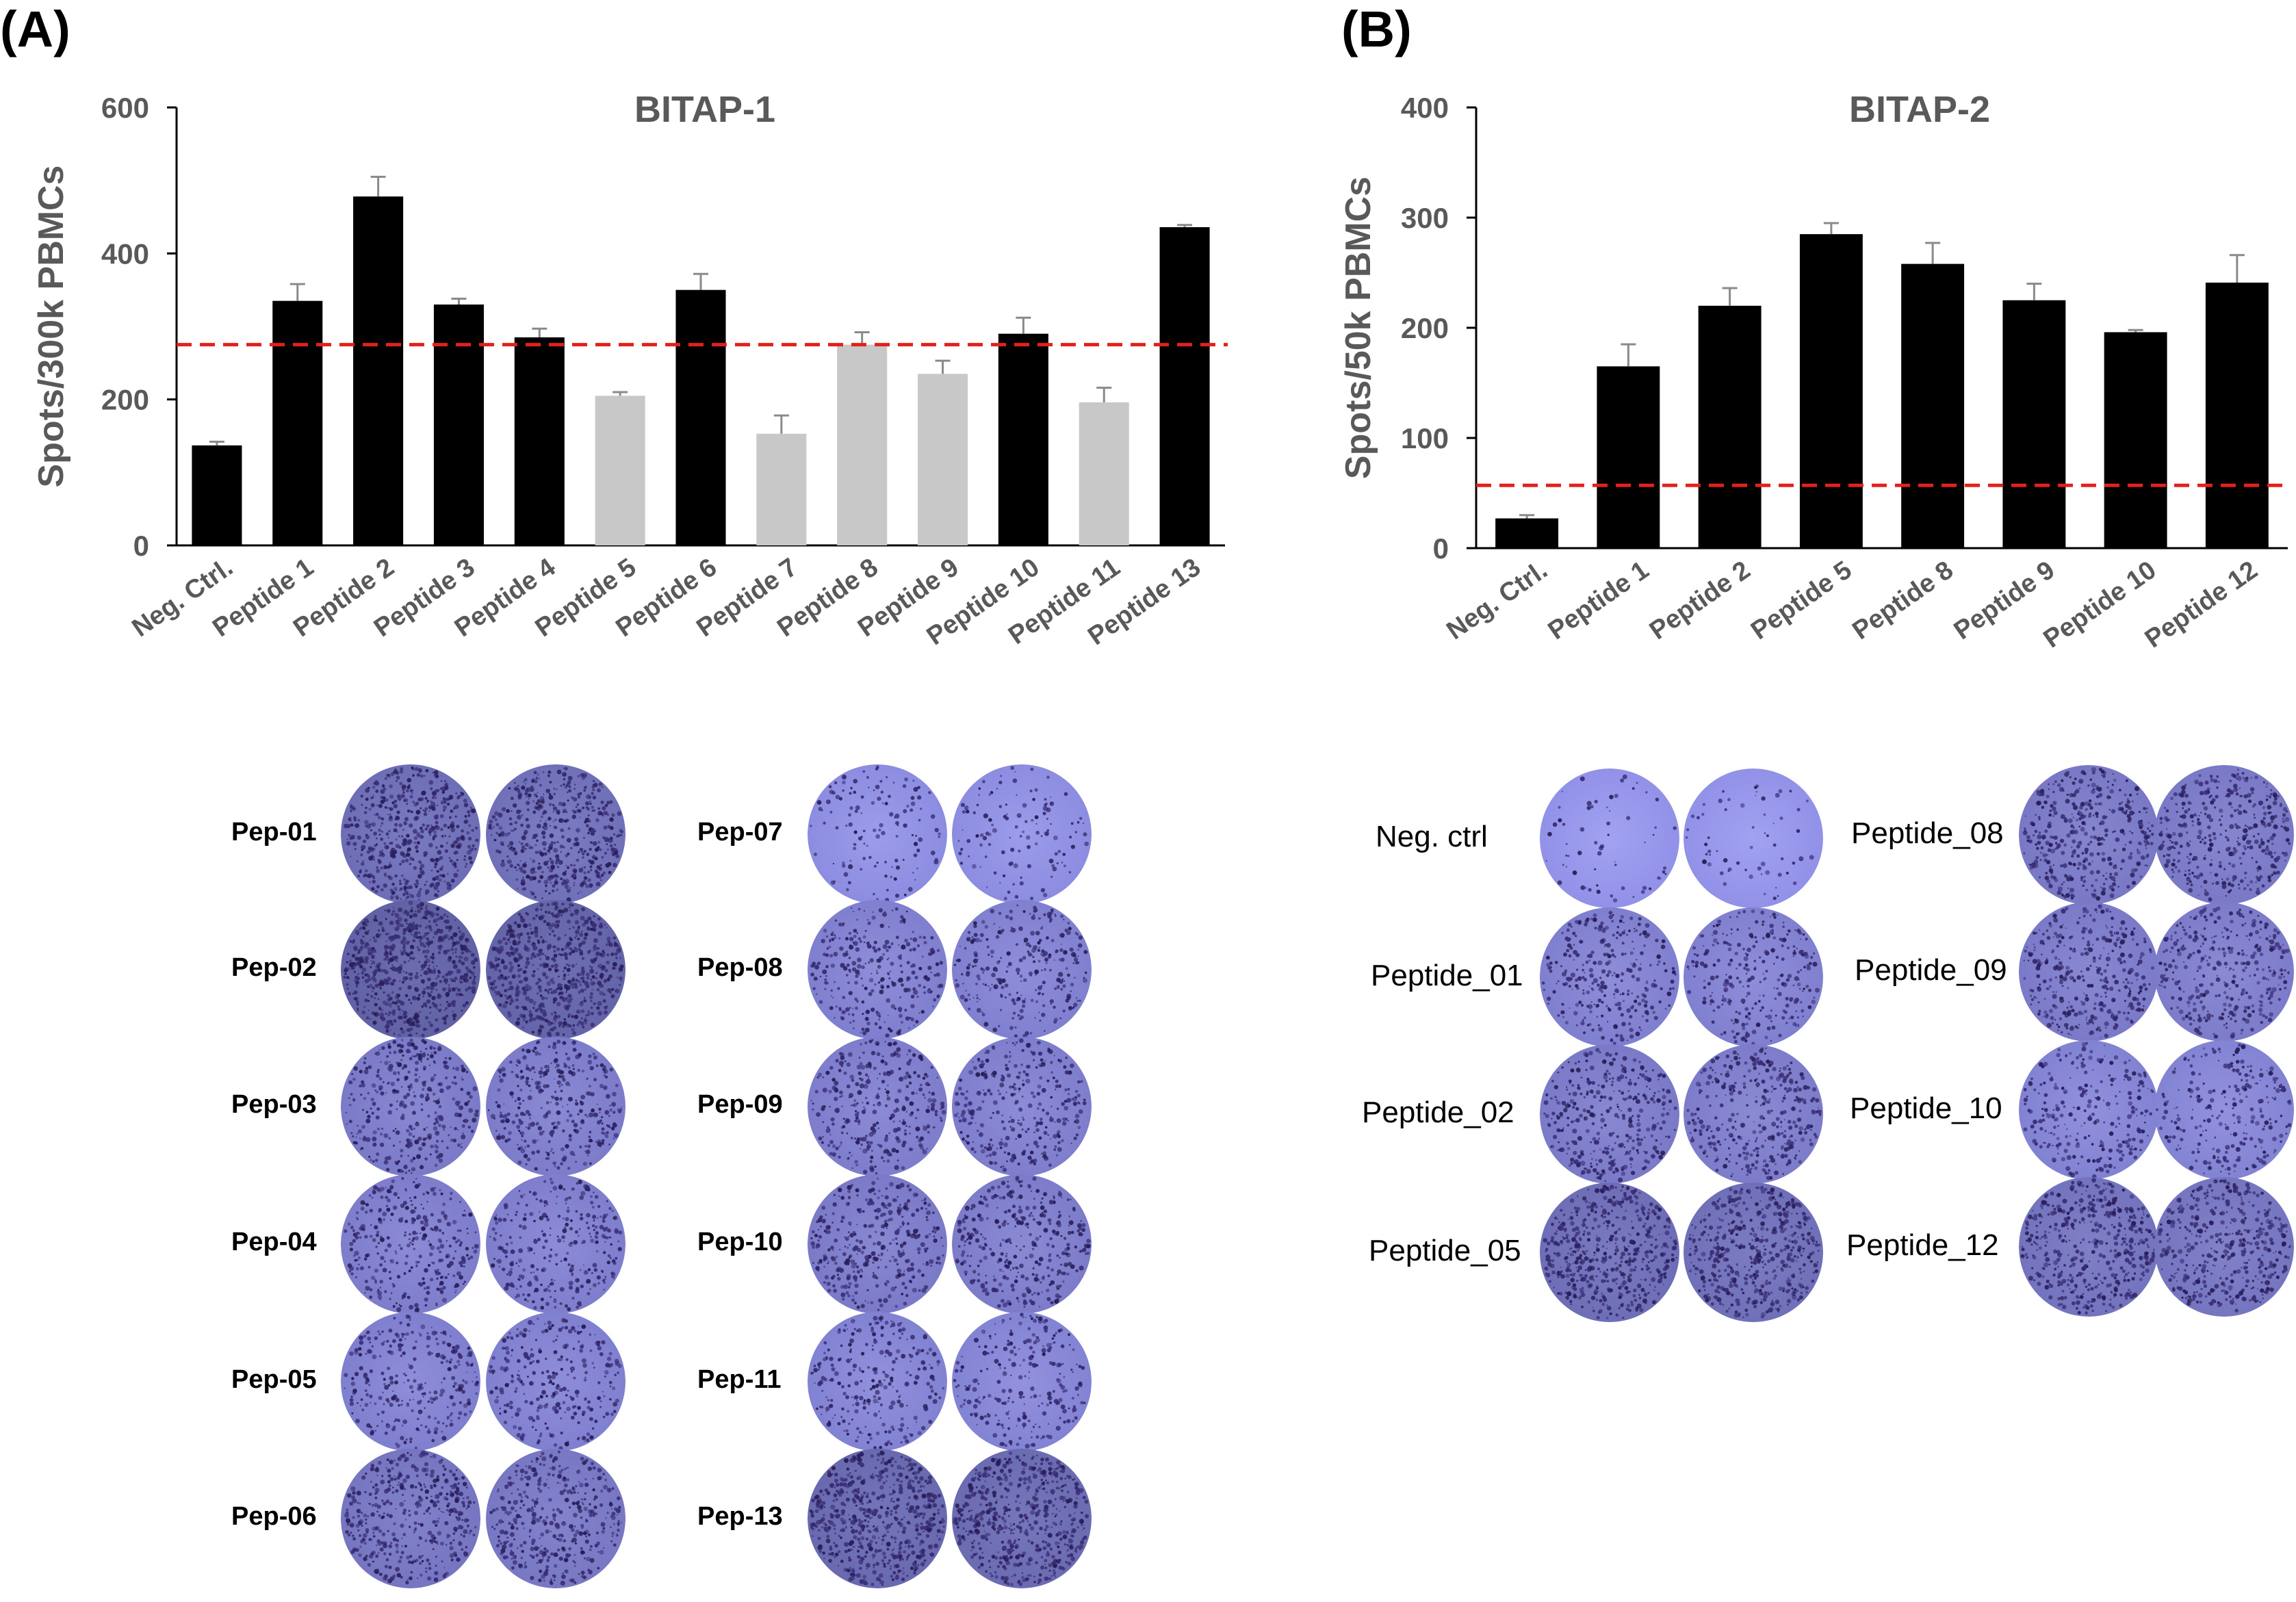 The width and height of the screenshot is (2296, 1602). What do you see at coordinates (740, 1242) in the screenshot?
I see `well-label: Pep-10` at bounding box center [740, 1242].